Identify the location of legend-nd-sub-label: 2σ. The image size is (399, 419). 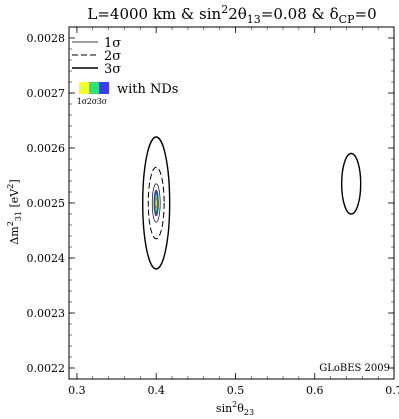
(92, 101).